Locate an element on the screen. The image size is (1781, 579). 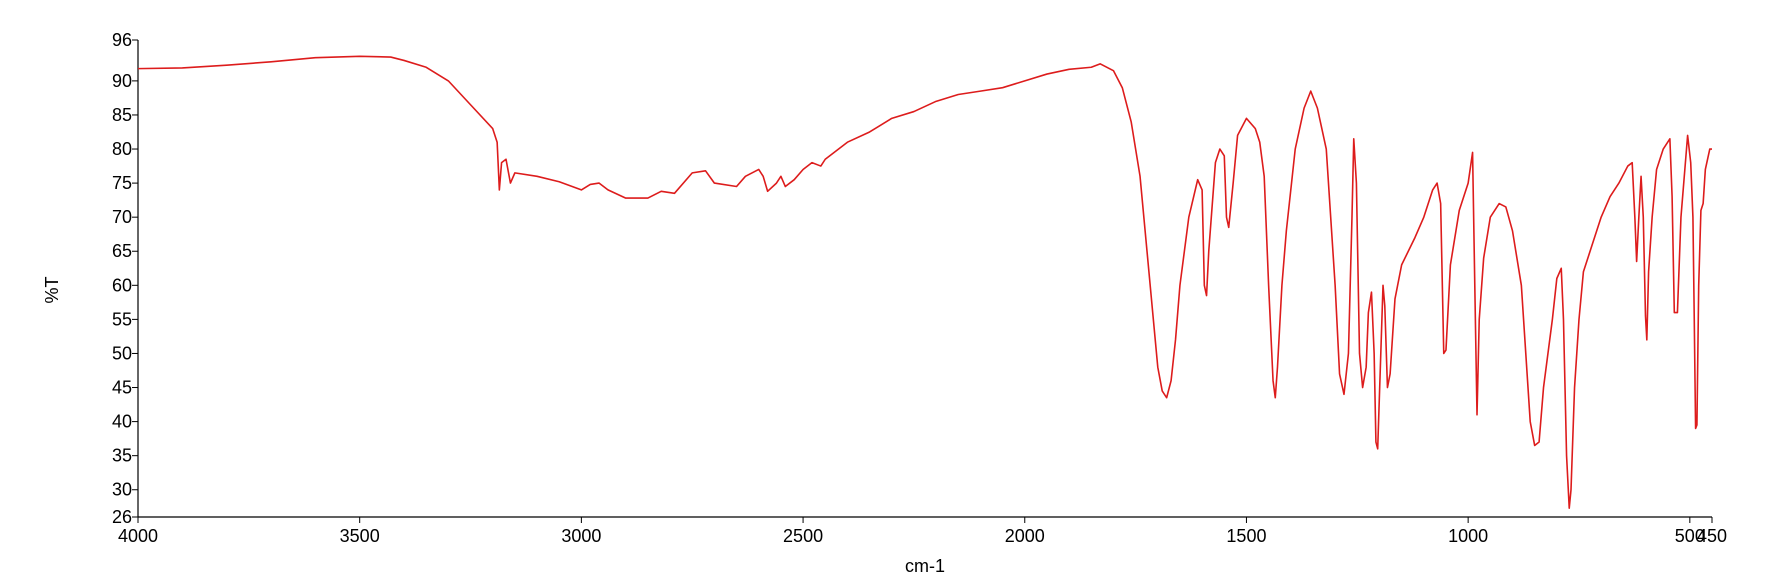
y-tick-label: 55 is located at coordinates (122, 319).